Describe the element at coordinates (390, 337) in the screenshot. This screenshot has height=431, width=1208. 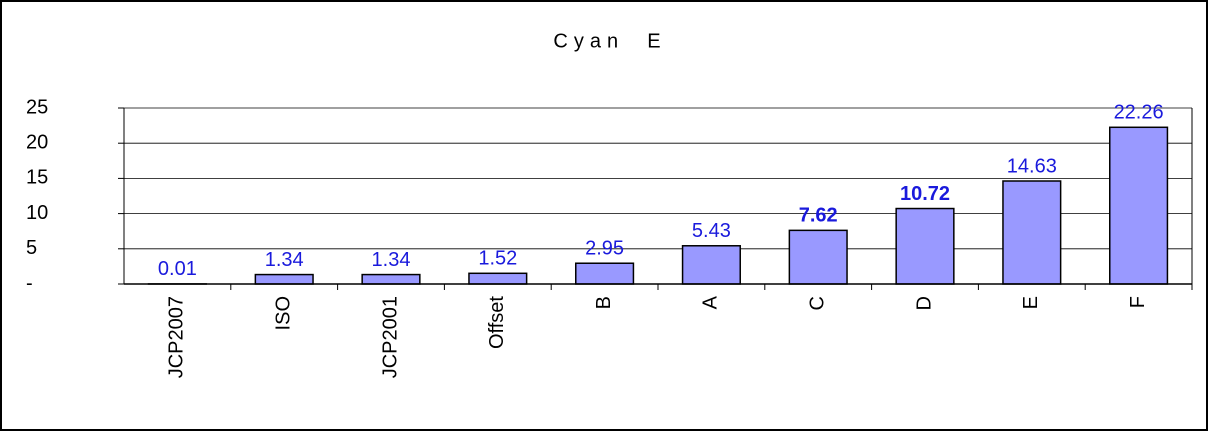
I see `x-tick-label: JCP2001` at that location.